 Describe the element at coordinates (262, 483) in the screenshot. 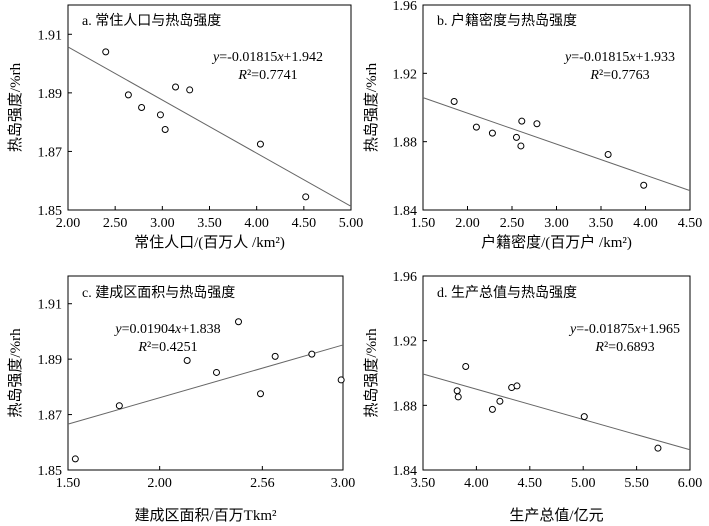

I see `x-tick-label: 2.56` at that location.